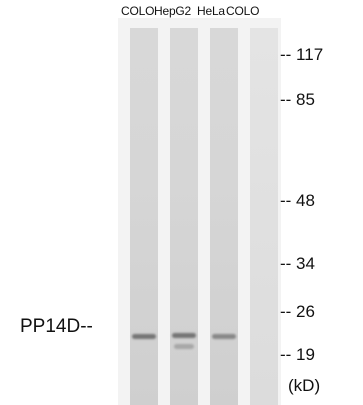 Image resolution: width=363 pixels, height=405 pixels. What do you see at coordinates (302, 54) in the screenshot?
I see `marker-117: -- 117` at bounding box center [302, 54].